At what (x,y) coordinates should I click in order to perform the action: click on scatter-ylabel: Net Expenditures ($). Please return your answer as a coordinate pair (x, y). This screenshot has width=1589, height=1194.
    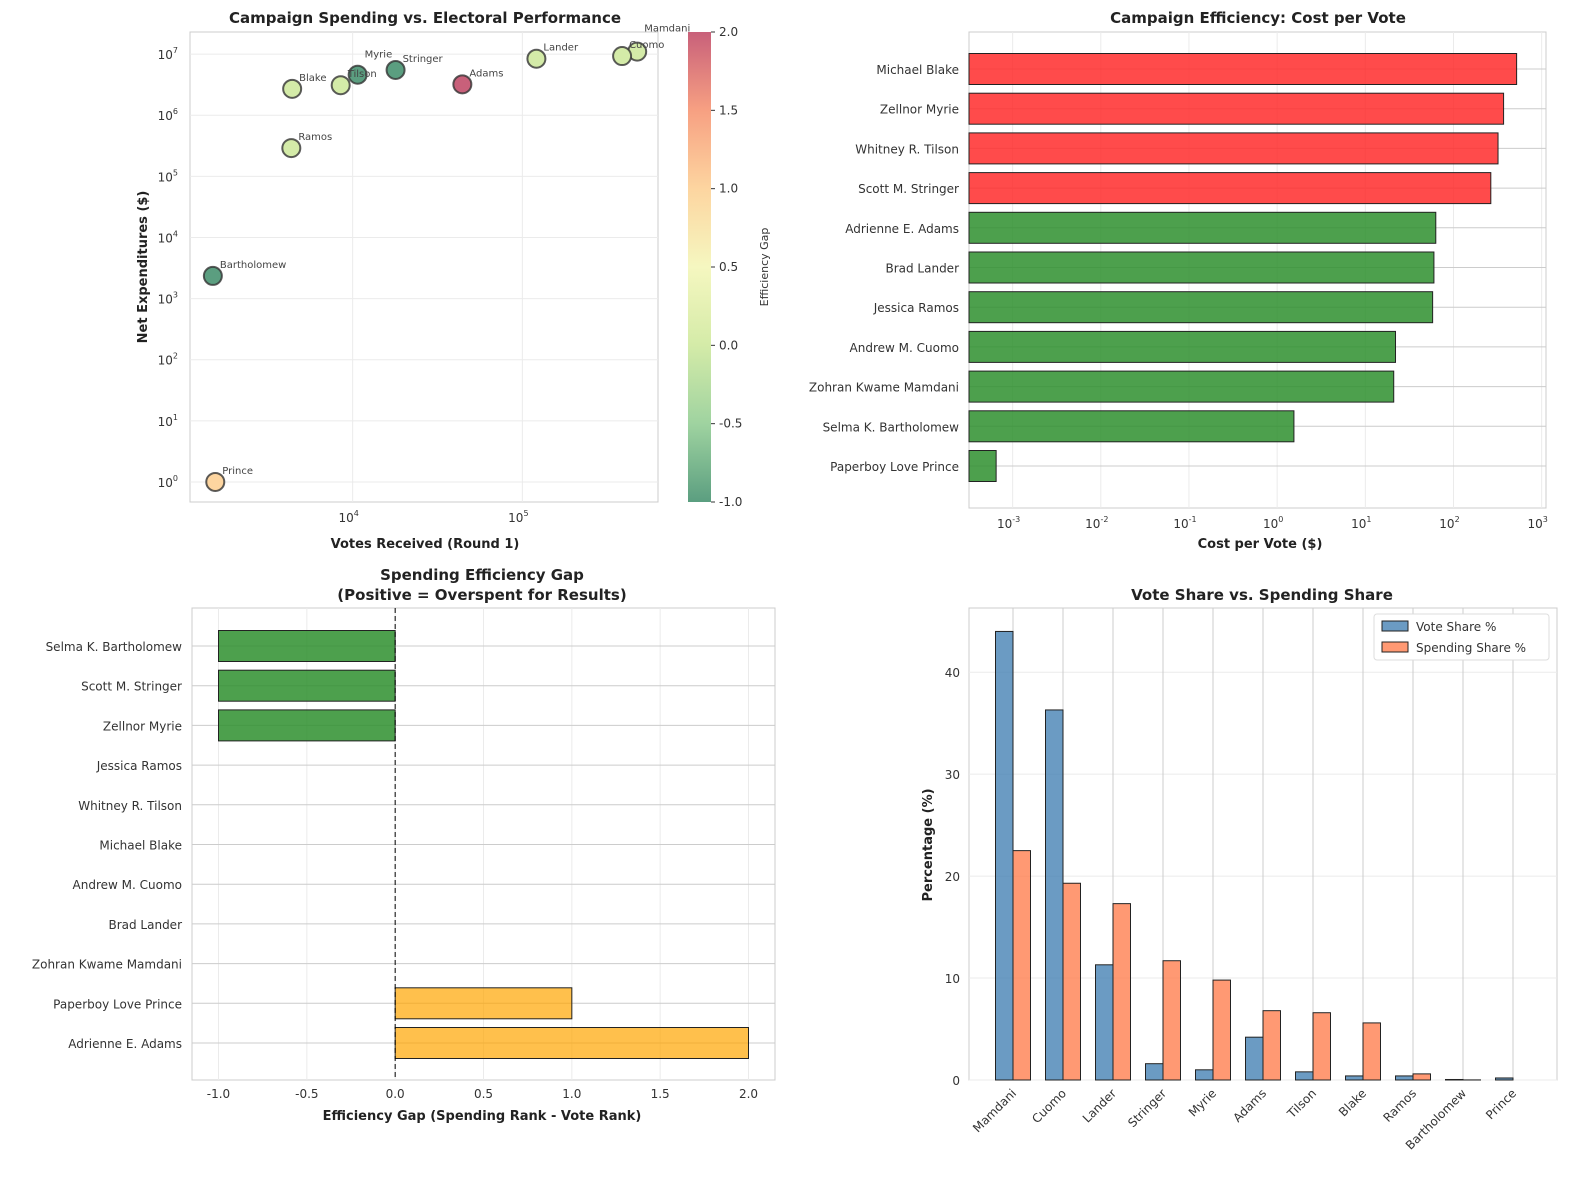
    Looking at the image, I should click on (143, 267).